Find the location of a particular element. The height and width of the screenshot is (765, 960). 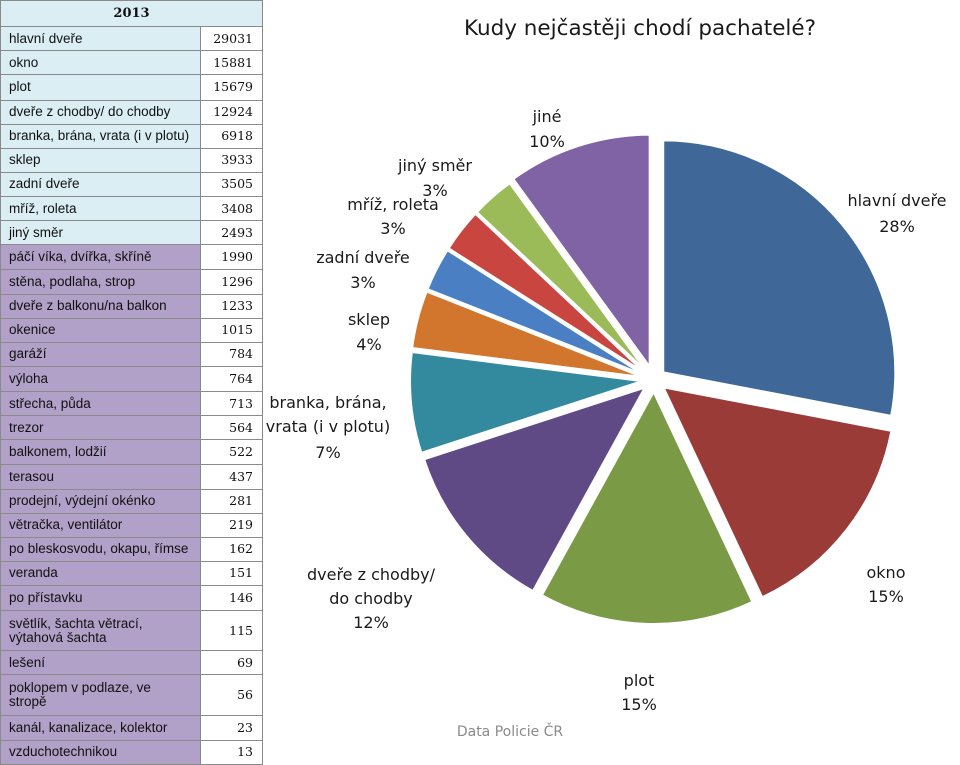

row-label: páčí víka, dvířka, skříně is located at coordinates (100, 257).